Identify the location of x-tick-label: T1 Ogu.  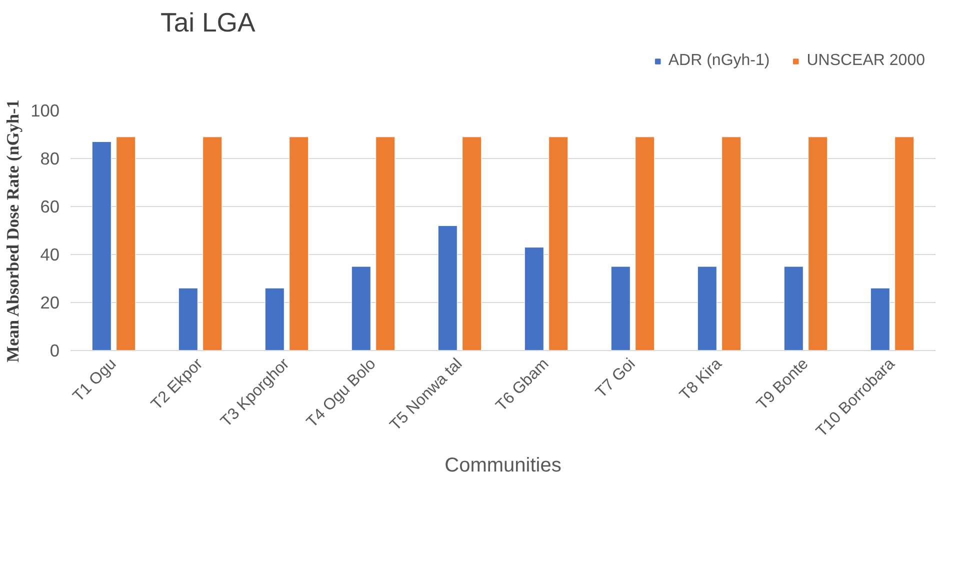
(95, 380).